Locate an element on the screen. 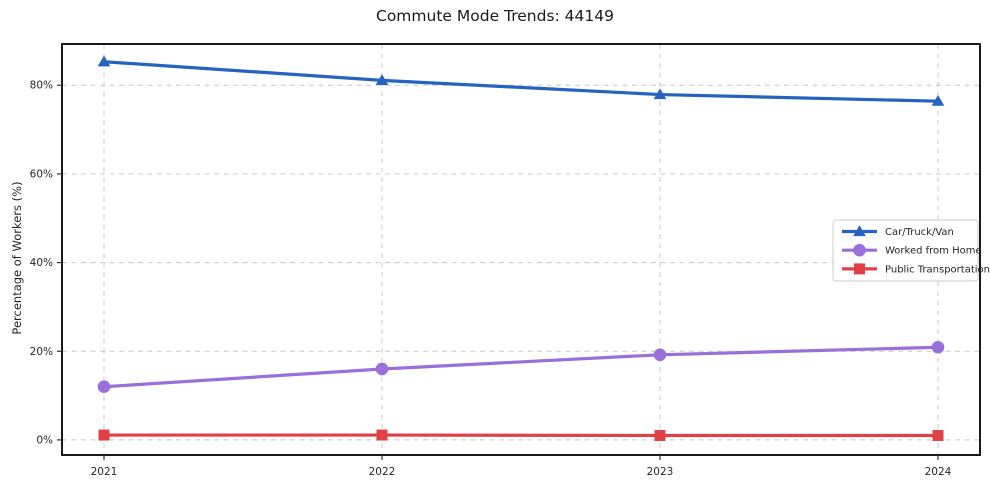 The width and height of the screenshot is (990, 490). series-line-worked-from-home is located at coordinates (521, 367).